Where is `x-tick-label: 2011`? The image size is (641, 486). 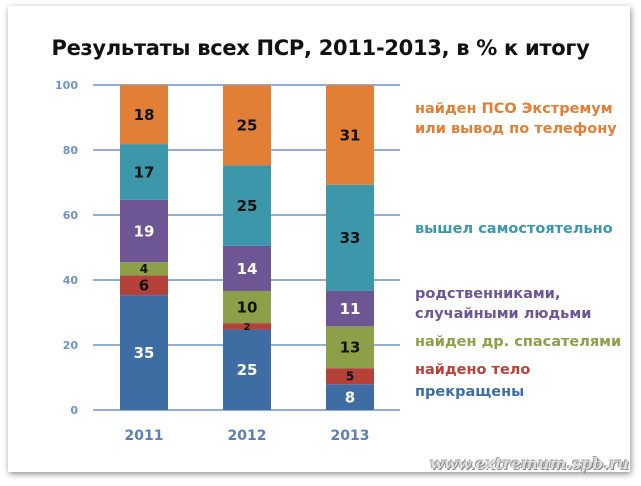 x-tick-label: 2011 is located at coordinates (144, 436).